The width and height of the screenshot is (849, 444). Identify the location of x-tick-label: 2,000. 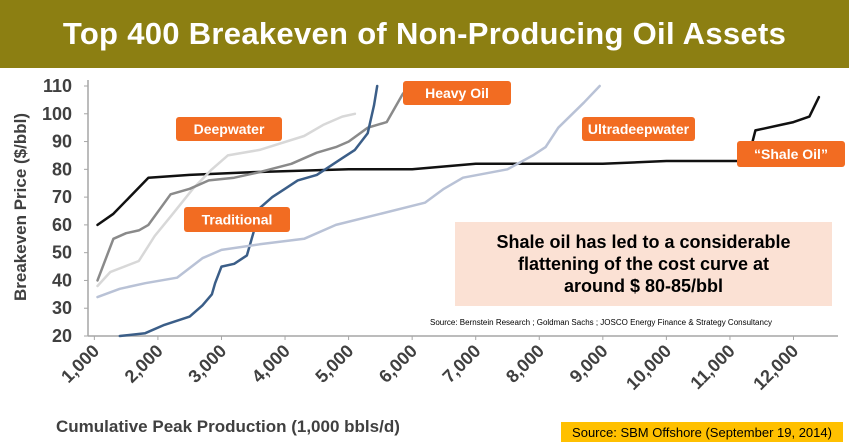
(144, 364).